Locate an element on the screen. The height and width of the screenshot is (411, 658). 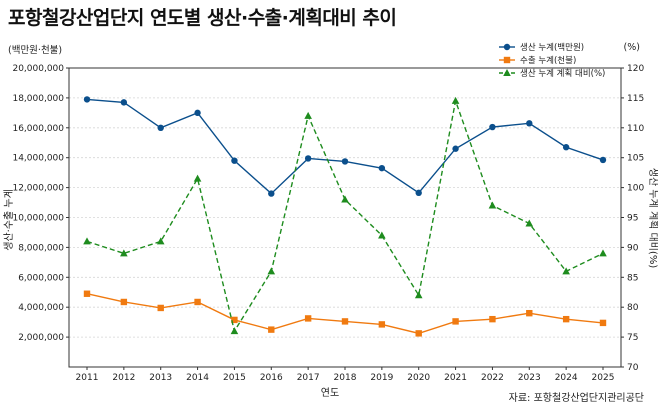
legend-item: 생산 누계 계획 대비(%) is located at coordinates (552, 73).